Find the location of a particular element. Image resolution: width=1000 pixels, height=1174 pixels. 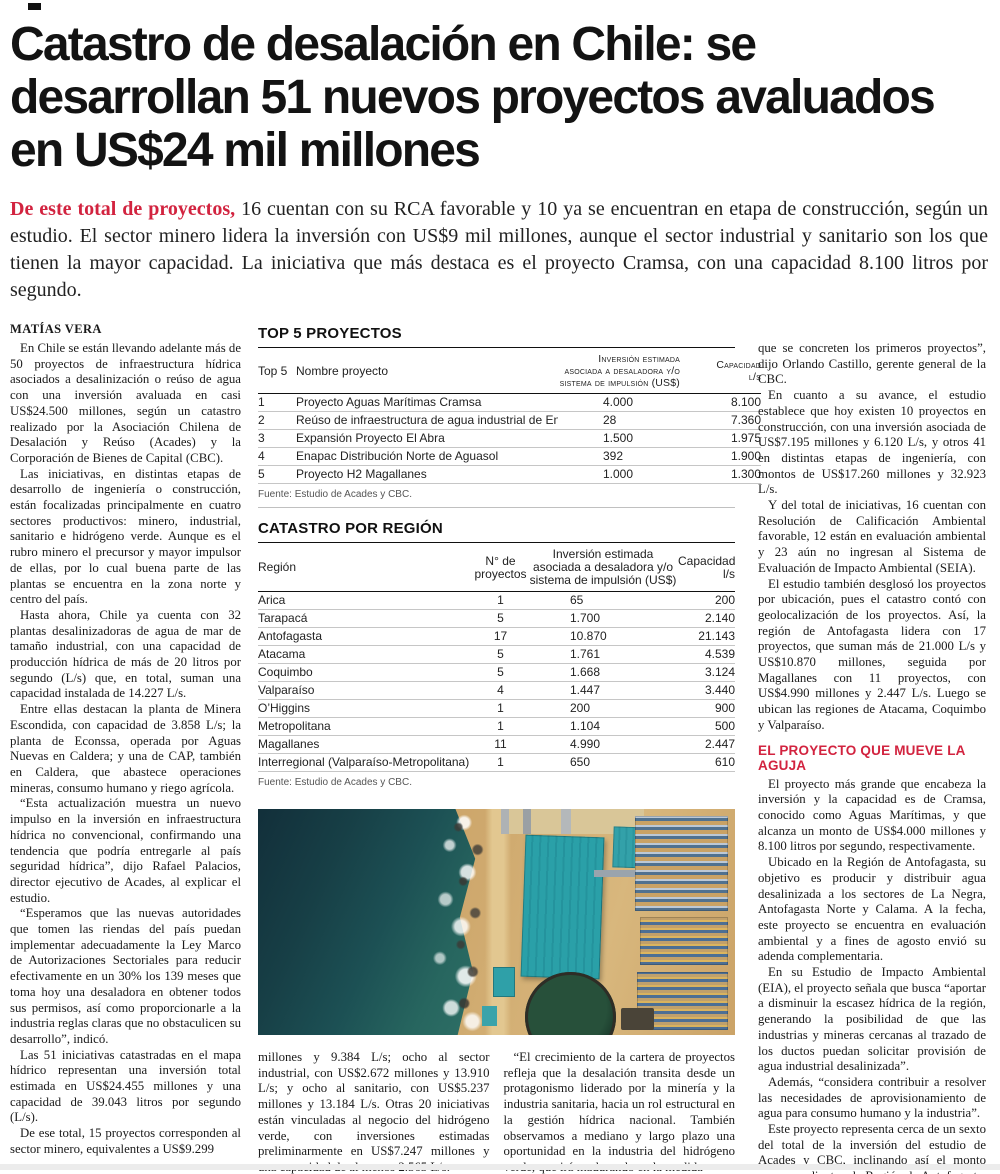

photo-dirt-road is located at coordinates (497, 922).